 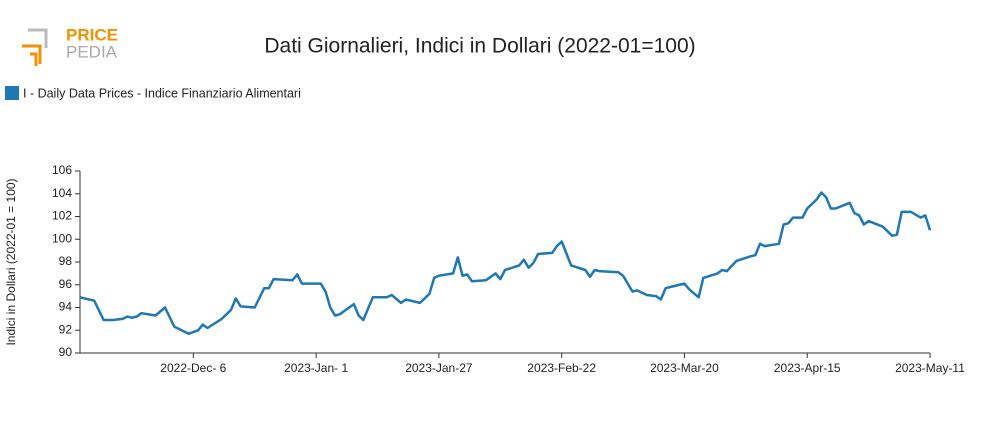 What do you see at coordinates (92, 51) in the screenshot?
I see `logo-text: PEDIA` at bounding box center [92, 51].